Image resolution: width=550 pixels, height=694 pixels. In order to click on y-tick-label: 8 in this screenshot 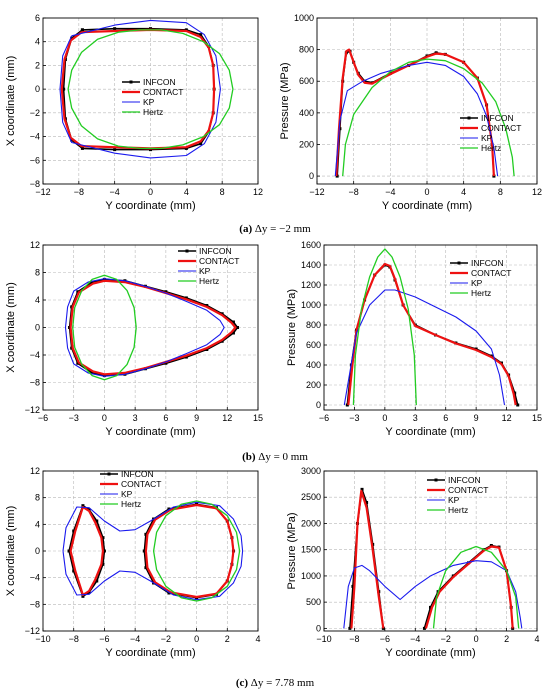, I will do `click(37, 273)`.